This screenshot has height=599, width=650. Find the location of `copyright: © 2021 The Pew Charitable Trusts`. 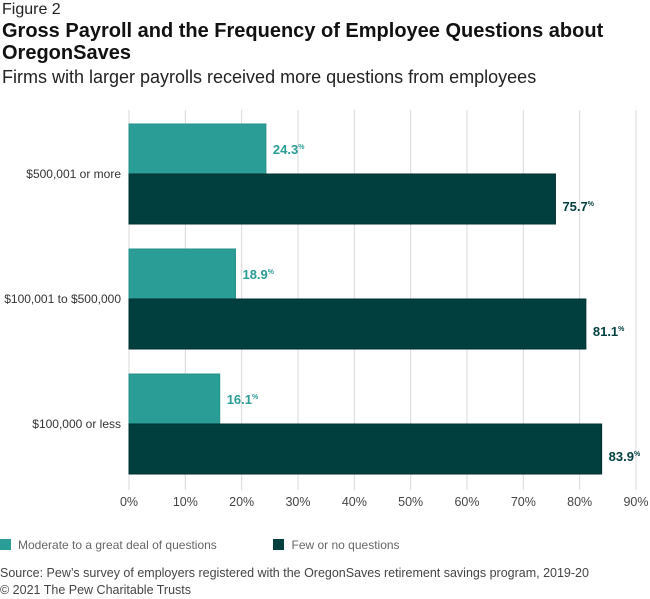

copyright: © 2021 The Pew Charitable Trusts is located at coordinates (96, 590).